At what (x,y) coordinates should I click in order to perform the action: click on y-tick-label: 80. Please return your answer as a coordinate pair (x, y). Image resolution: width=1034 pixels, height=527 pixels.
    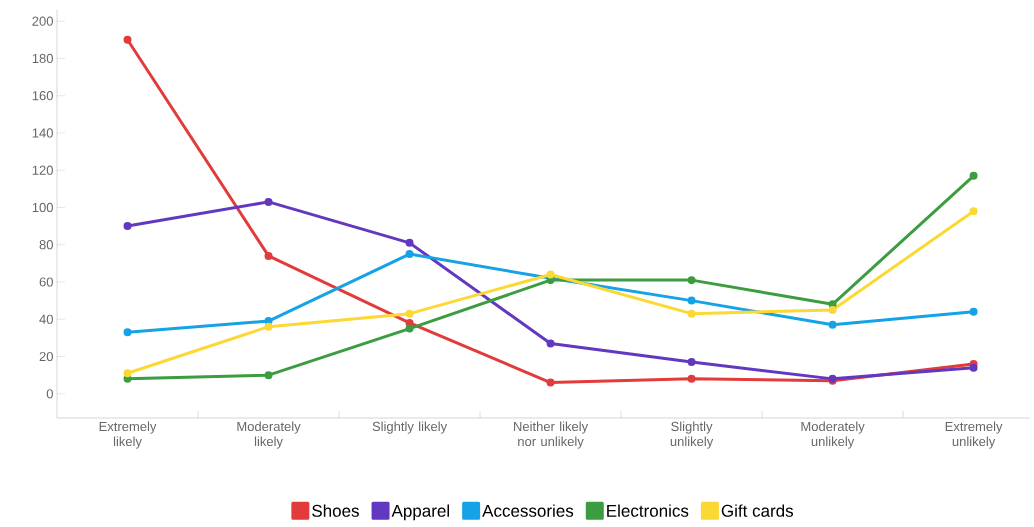
    Looking at the image, I should click on (46, 245).